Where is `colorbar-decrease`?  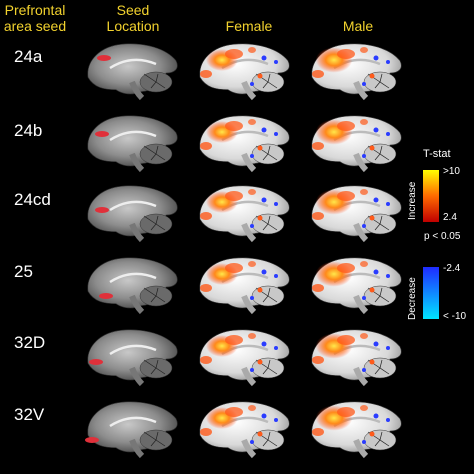 colorbar-decrease is located at coordinates (431, 293).